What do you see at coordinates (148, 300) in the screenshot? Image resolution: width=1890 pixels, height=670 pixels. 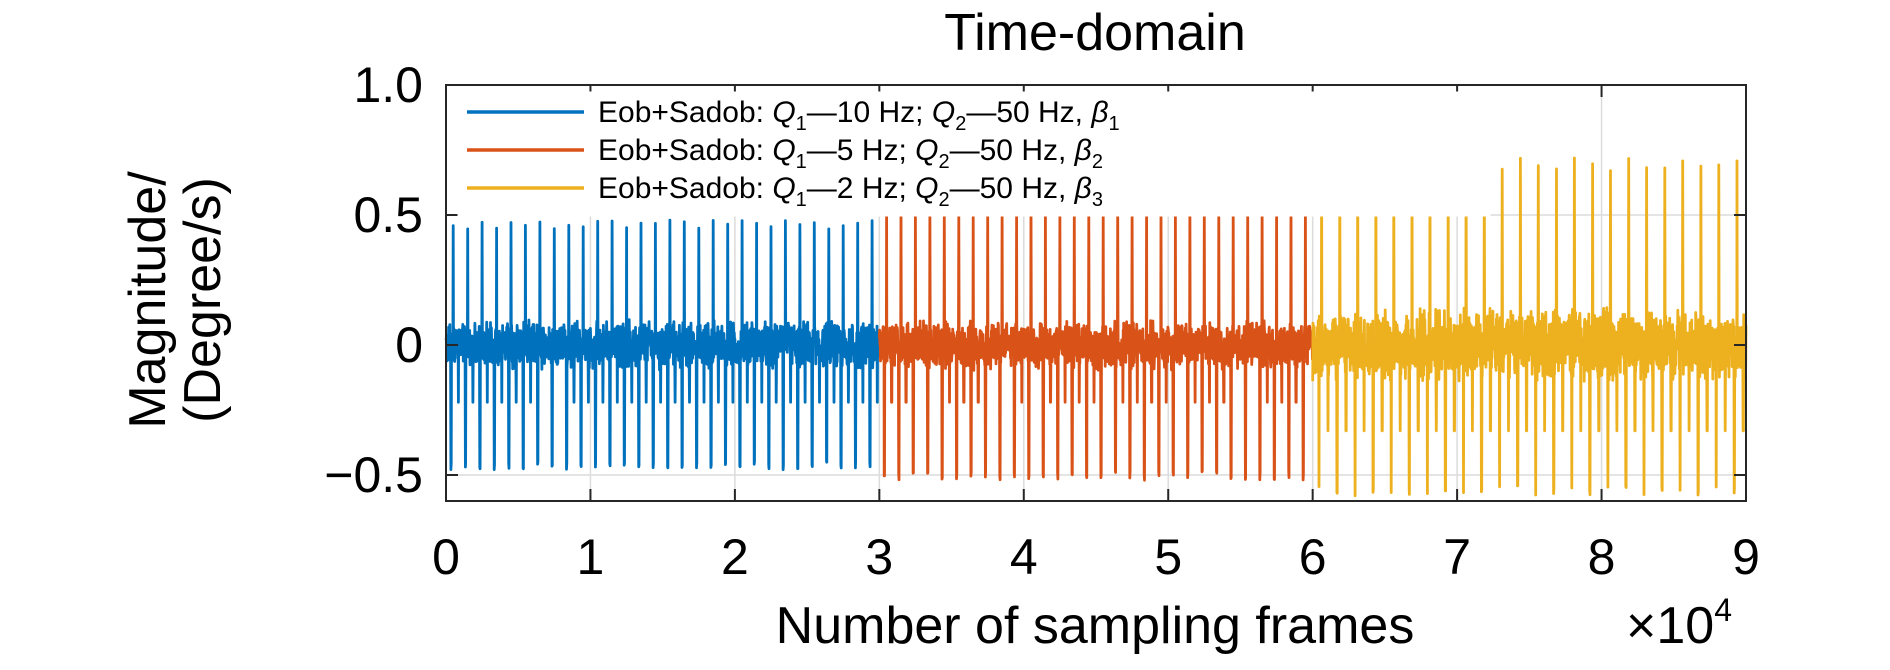 I see `y-axis-label-line1: Magnitude/` at bounding box center [148, 300].